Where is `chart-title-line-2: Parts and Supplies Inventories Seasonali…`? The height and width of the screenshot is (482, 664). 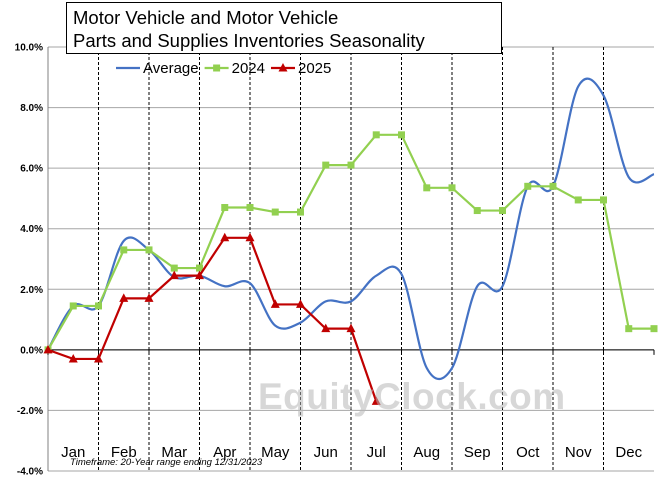
chart-title-line-2: Parts and Supplies Inventories Seasonali… is located at coordinates (249, 40).